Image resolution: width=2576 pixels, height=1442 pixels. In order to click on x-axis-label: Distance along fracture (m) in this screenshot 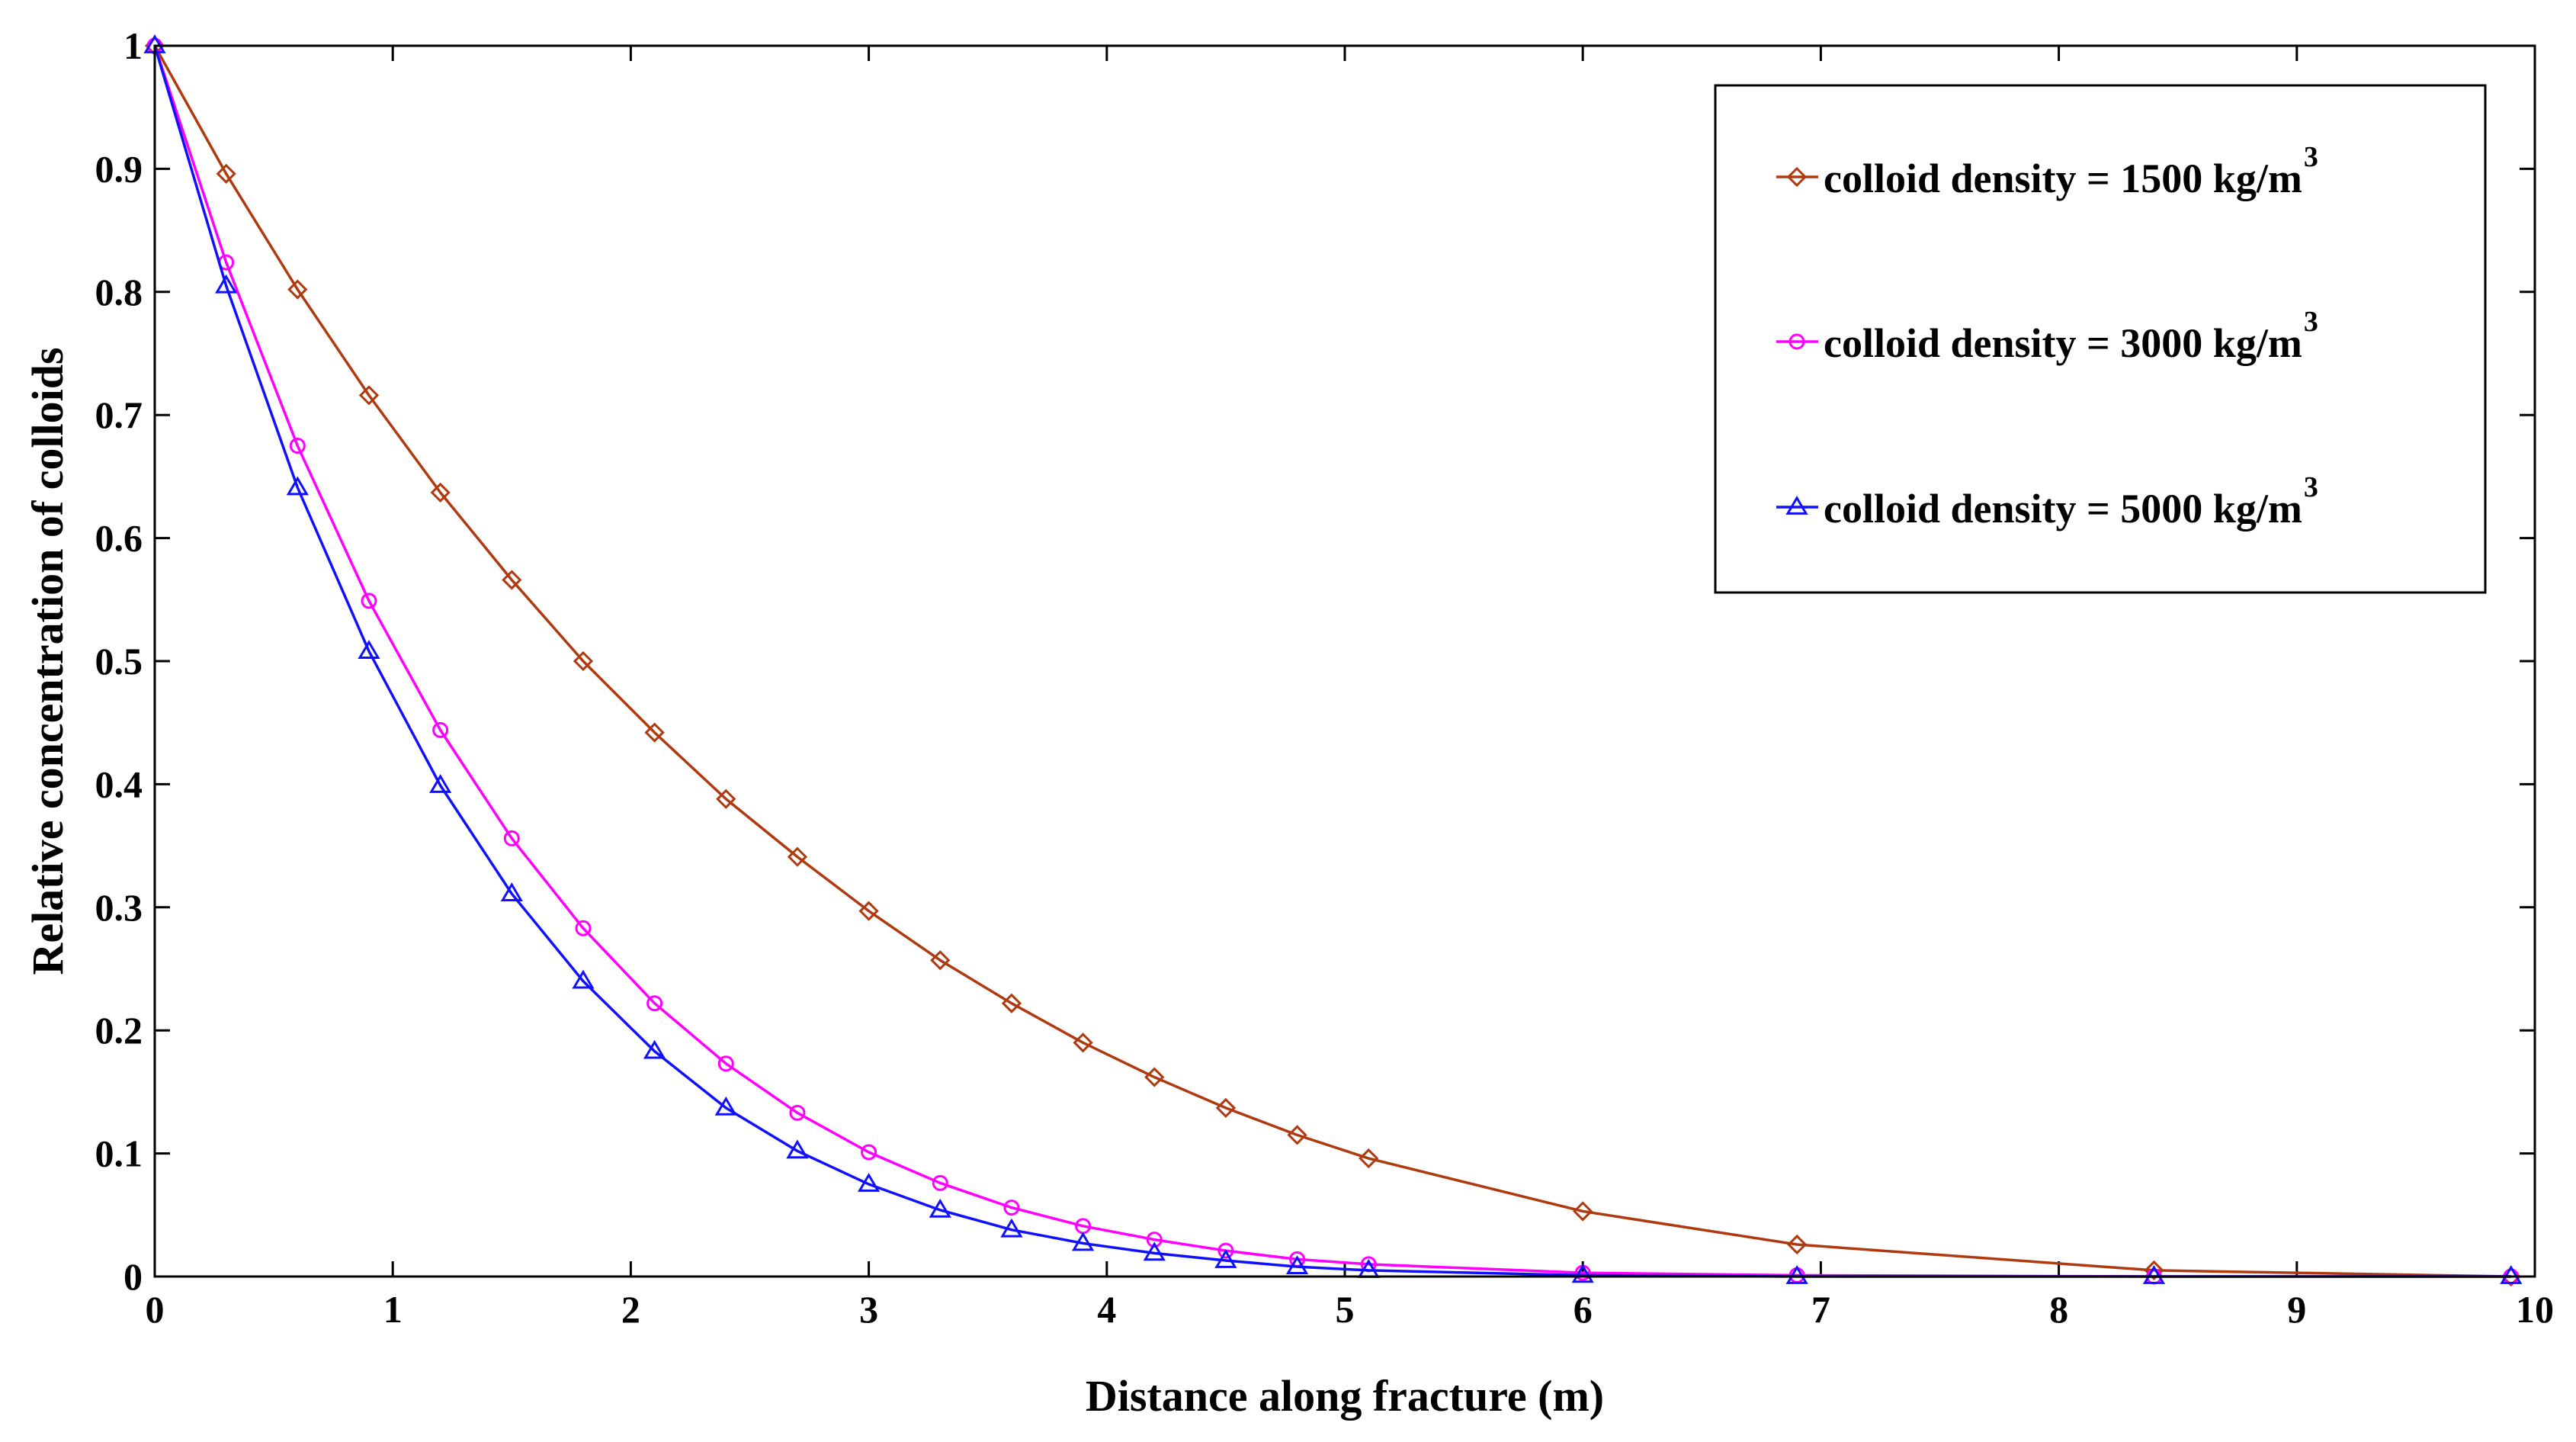, I will do `click(1345, 1396)`.